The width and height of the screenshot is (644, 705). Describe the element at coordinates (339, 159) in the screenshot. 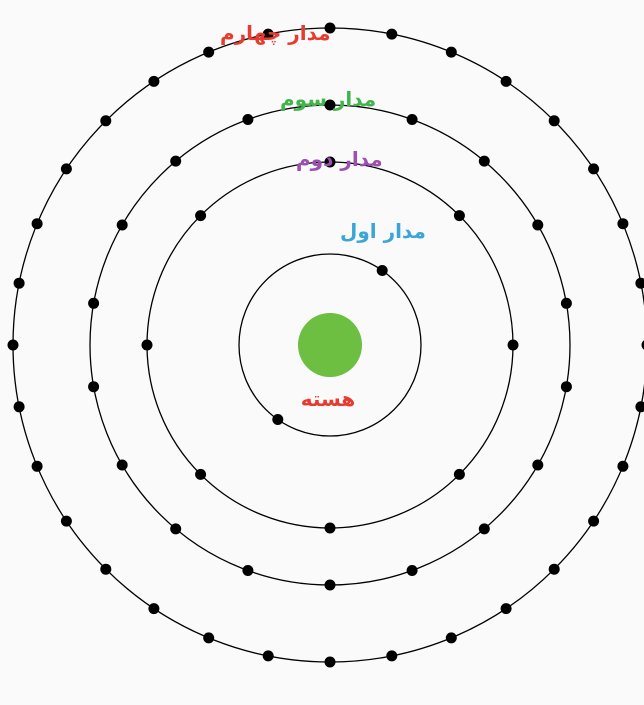

I see `orbit-2-label: مدار دوم` at that location.